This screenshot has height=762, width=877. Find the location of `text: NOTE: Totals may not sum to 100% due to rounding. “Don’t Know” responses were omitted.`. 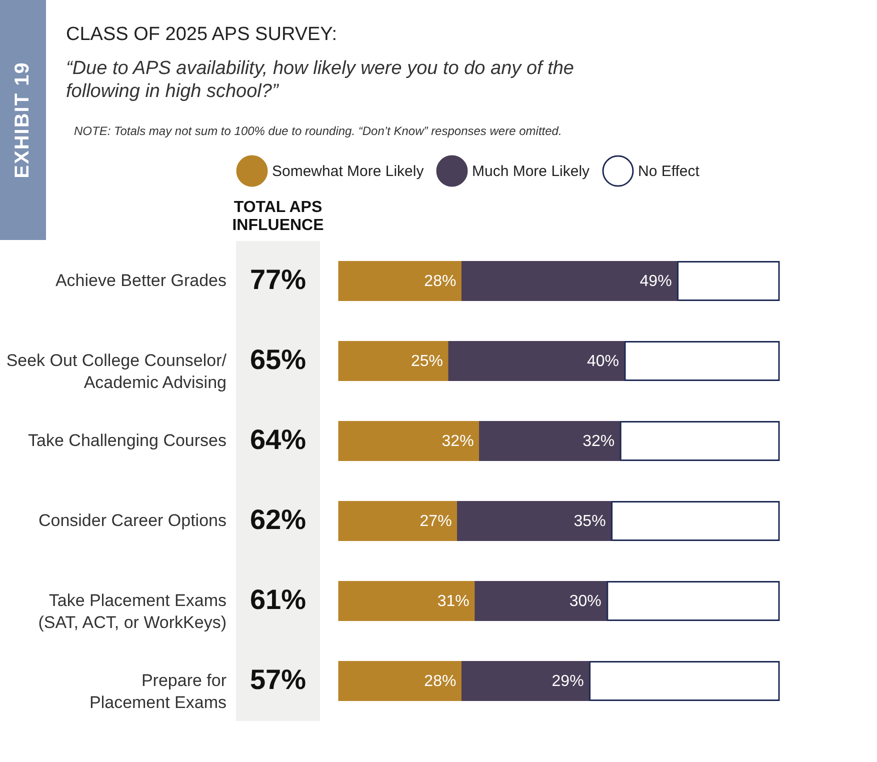

text: NOTE: Totals may not sum to 100% due to rounding. “Don’t Know” responses were omitted. is located at coordinates (318, 131).